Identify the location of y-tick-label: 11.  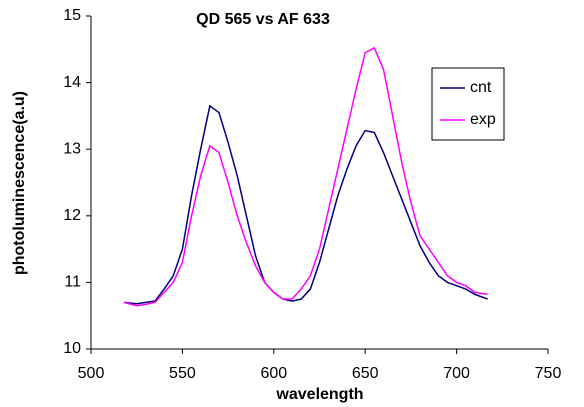
(72, 282).